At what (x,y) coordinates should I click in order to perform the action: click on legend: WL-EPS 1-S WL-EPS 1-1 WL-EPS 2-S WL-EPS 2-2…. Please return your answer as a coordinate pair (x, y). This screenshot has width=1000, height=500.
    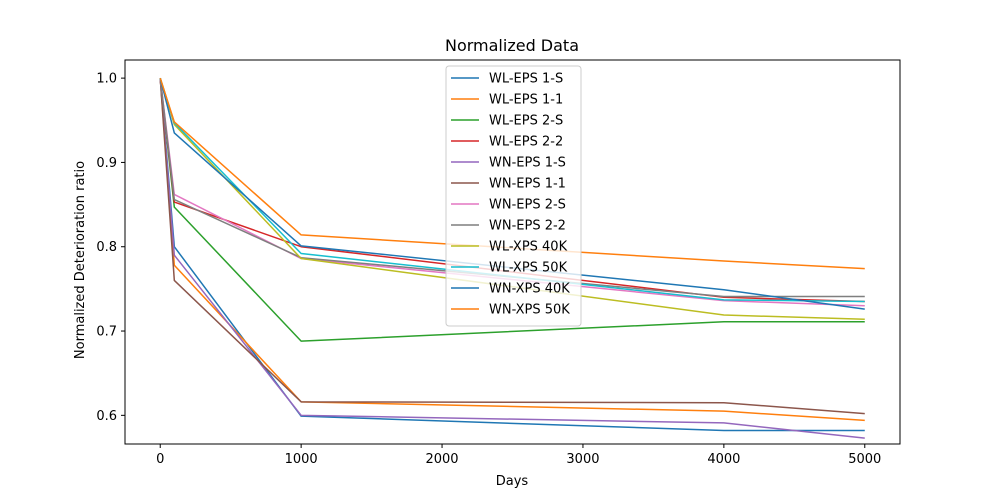
    Looking at the image, I should click on (513, 196).